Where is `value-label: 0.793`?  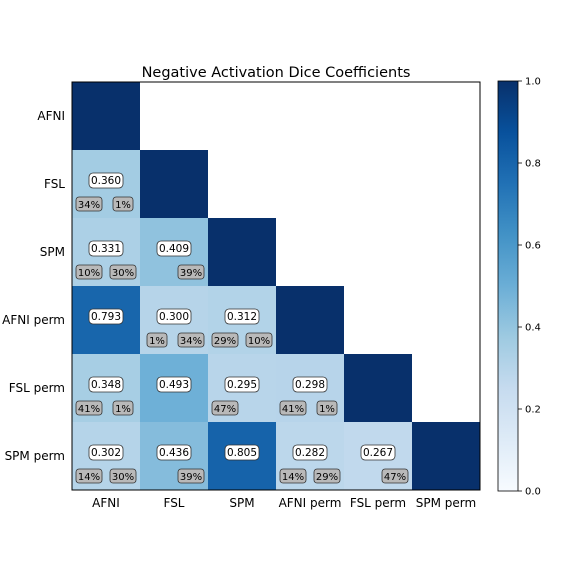 value-label: 0.793 is located at coordinates (106, 317).